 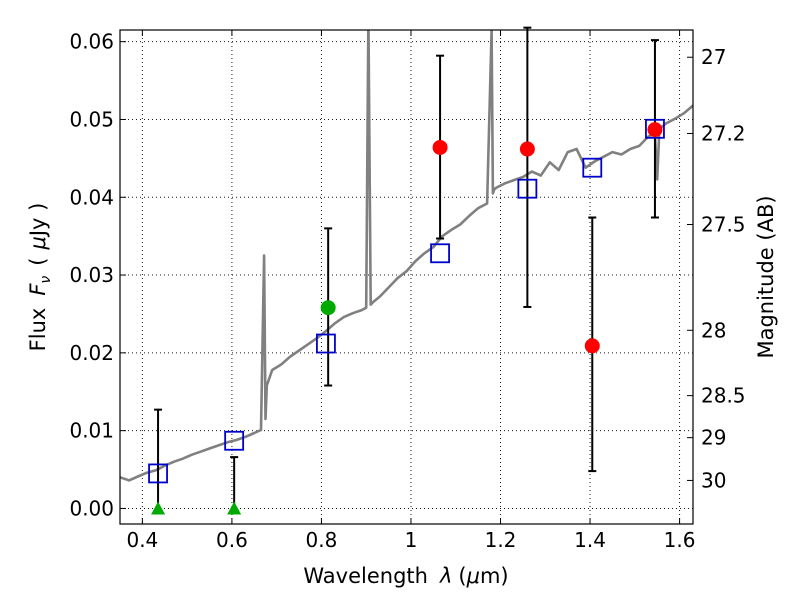 What do you see at coordinates (494, 576) in the screenshot?
I see `x-axis-unit-rest: m)` at bounding box center [494, 576].